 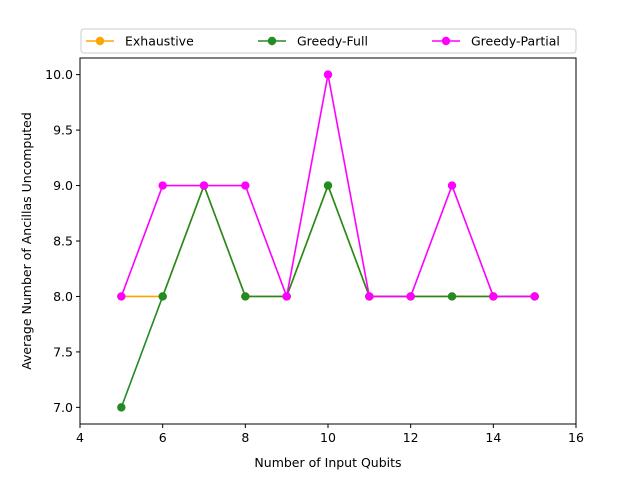 What do you see at coordinates (63, 351) in the screenshot?
I see `y-tick-label: 7.5` at bounding box center [63, 351].